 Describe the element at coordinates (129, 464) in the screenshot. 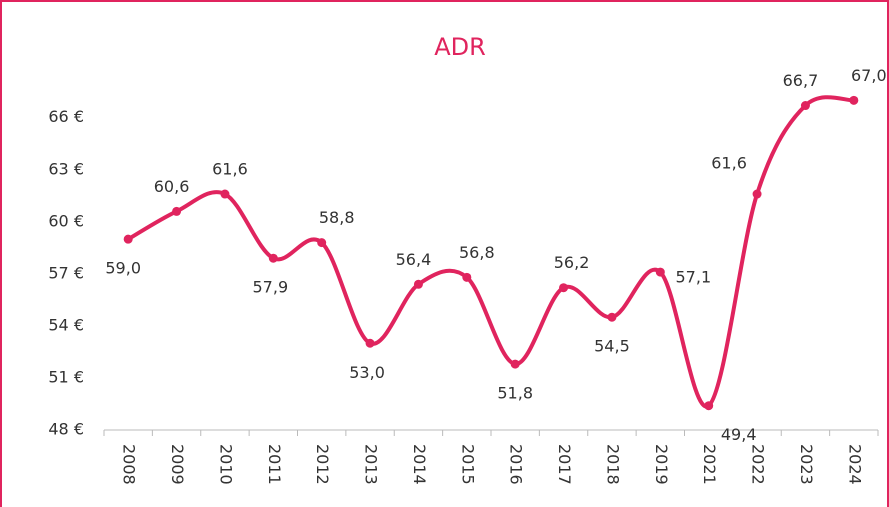

I see `x-tick-label: 2008` at that location.